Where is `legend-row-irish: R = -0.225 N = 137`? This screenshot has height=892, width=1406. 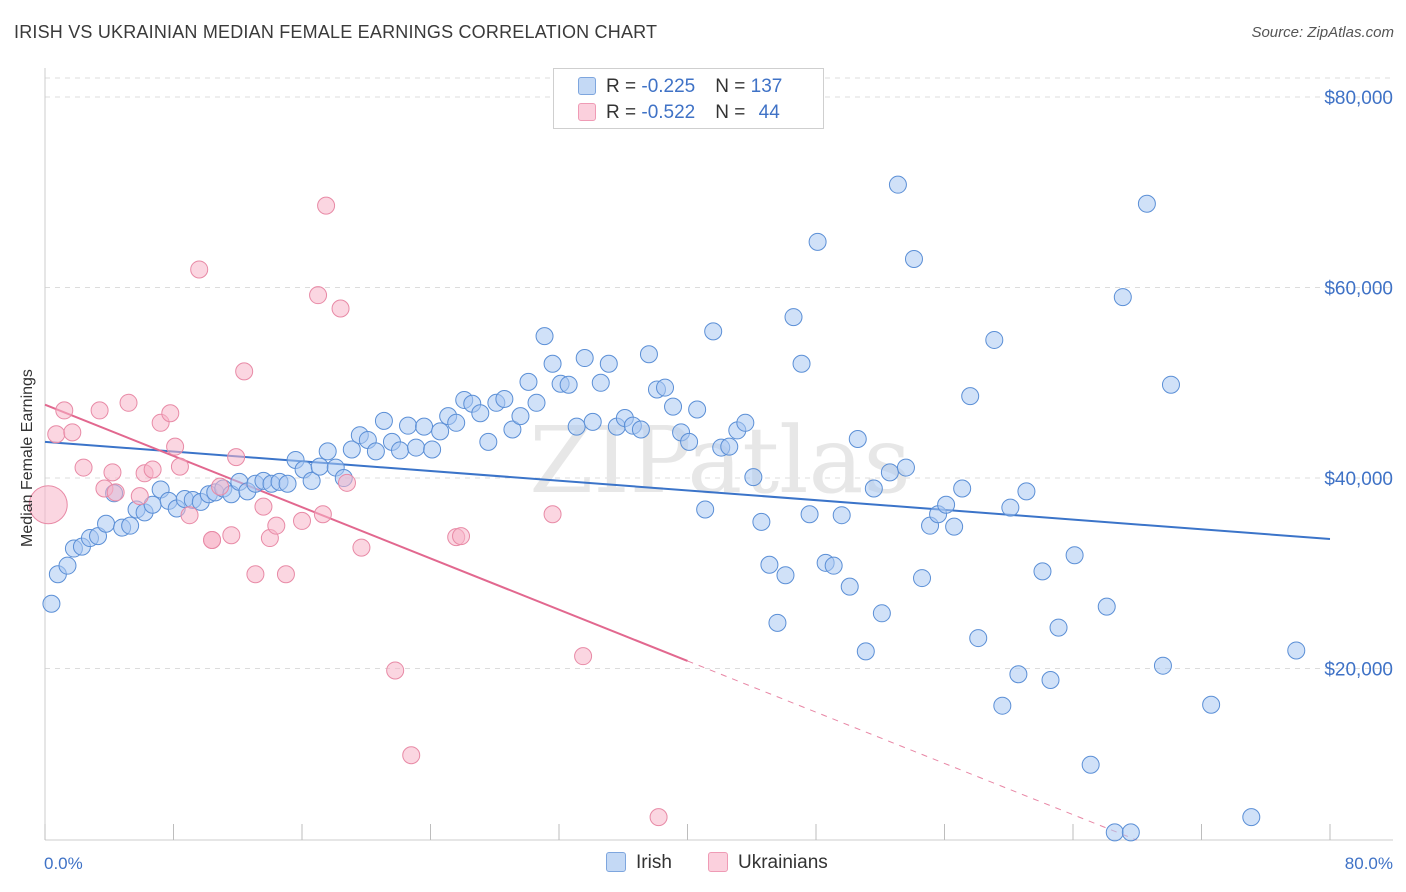
legend-row-irish: R = -0.225 N = 137 is located at coordinates (680, 88).